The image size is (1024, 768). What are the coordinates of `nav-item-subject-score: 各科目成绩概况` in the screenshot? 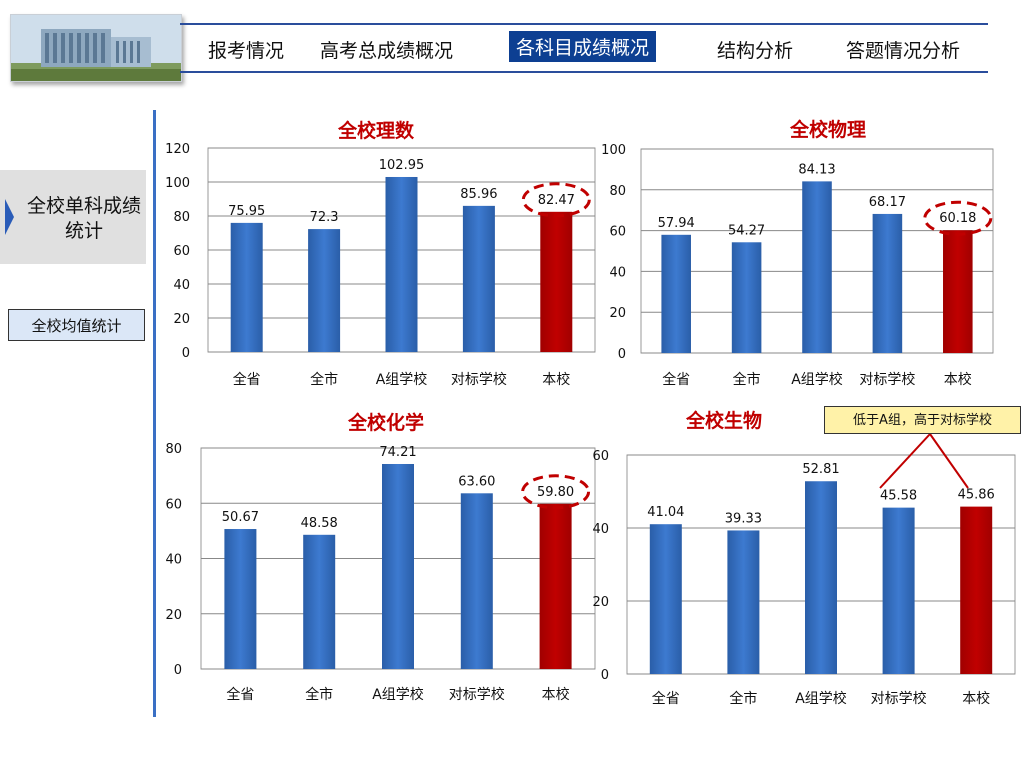 It's located at (583, 46).